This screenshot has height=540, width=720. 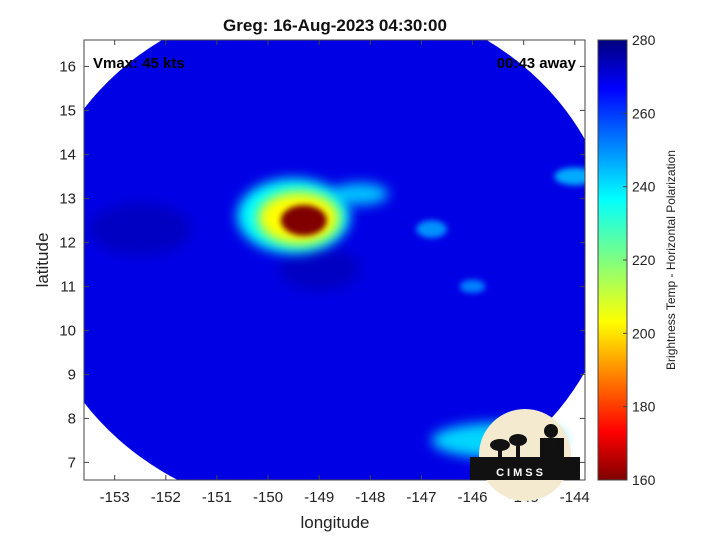 What do you see at coordinates (67, 66) in the screenshot?
I see `y-tick-label: 16` at bounding box center [67, 66].